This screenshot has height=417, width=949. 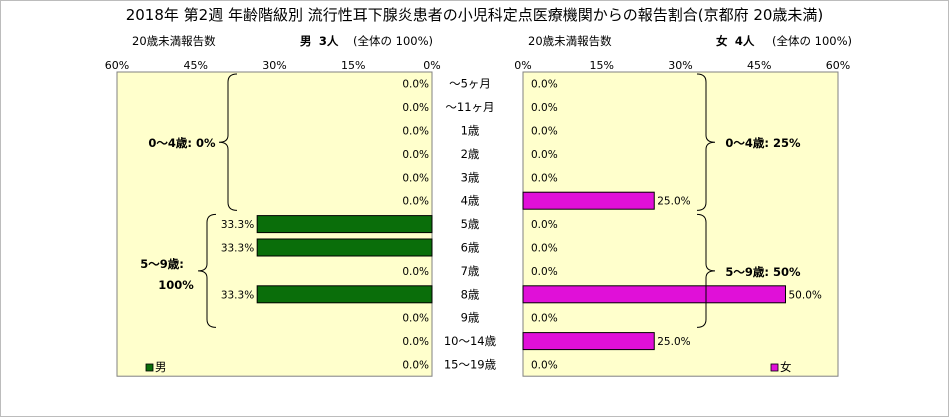 What do you see at coordinates (522, 65) in the screenshot?
I see `right-x-tick-label: 0%` at bounding box center [522, 65].